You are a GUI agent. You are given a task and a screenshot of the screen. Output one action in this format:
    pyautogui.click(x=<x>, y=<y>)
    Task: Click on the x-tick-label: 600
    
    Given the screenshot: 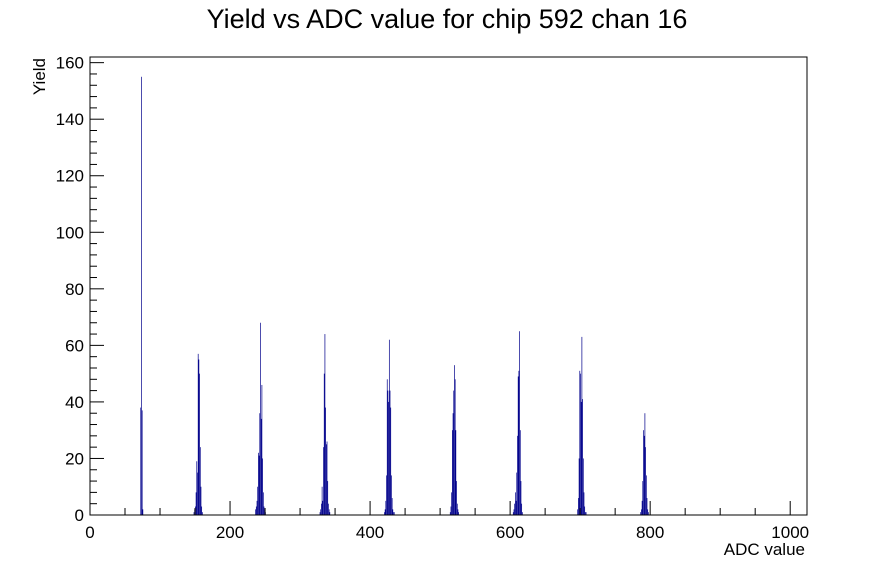 What is the action you would take?
    pyautogui.click(x=510, y=532)
    